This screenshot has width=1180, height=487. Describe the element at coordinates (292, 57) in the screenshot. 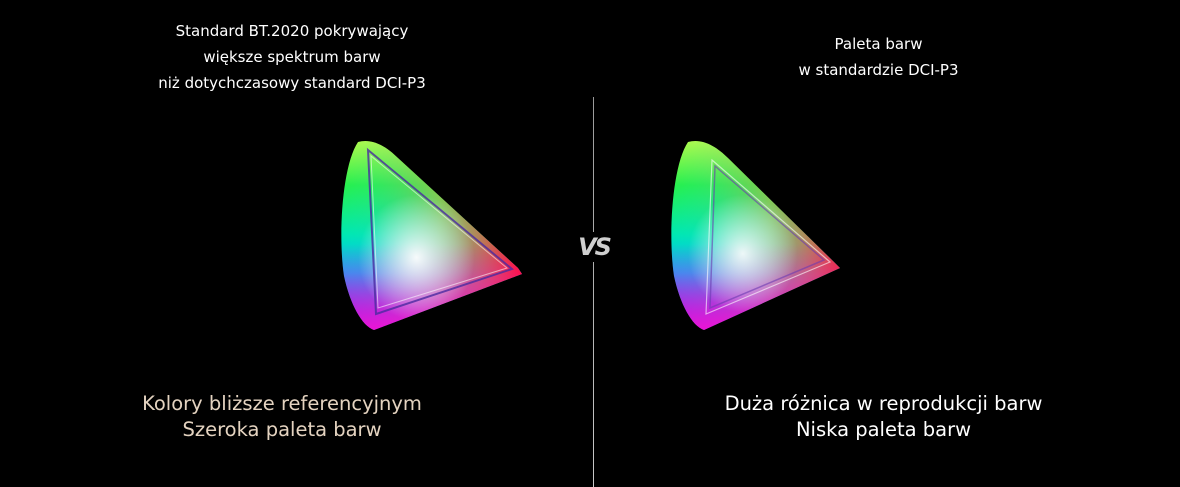

I see `left-heading-line-2: większe spektrum barw` at that location.